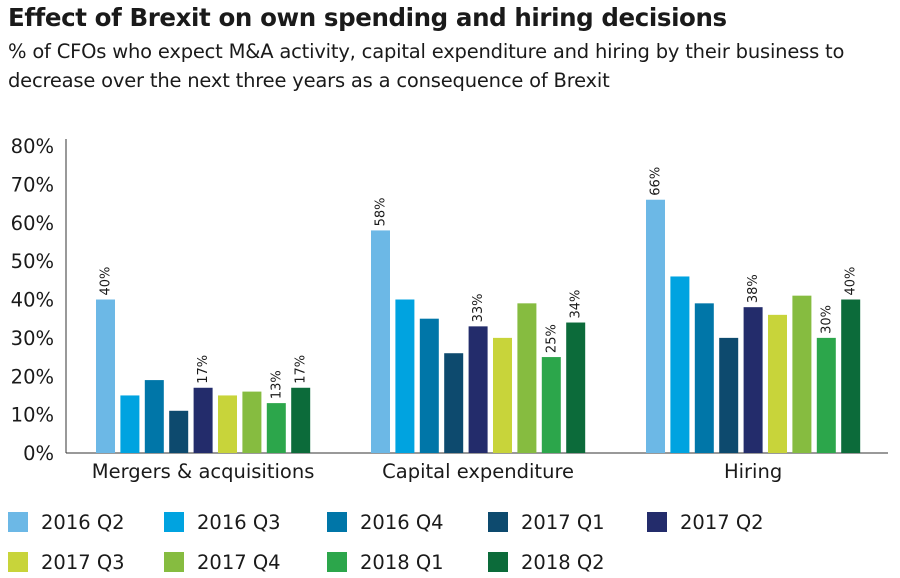 This screenshot has width=900, height=578. What do you see at coordinates (563, 522) in the screenshot?
I see `legend-label: 2017 Q1` at bounding box center [563, 522].